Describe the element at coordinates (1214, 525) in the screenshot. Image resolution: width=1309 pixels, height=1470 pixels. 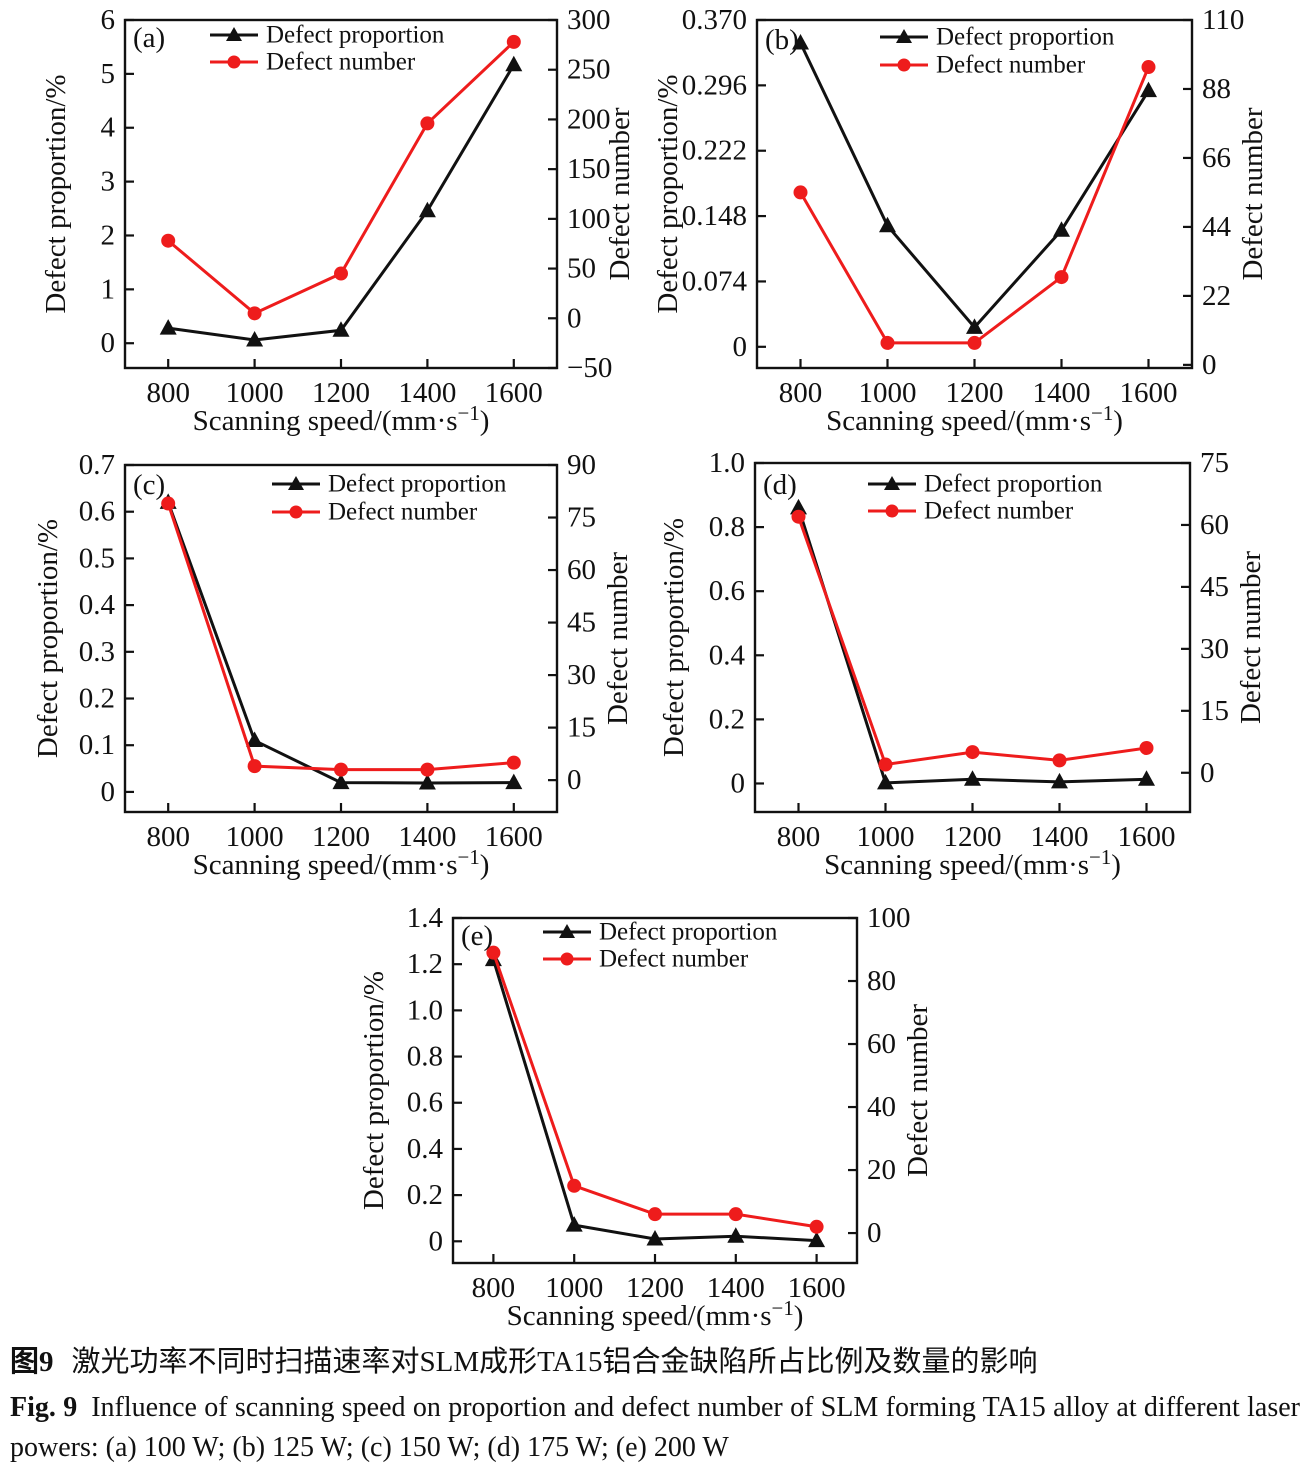
I see `svg-text: 60` at that location.